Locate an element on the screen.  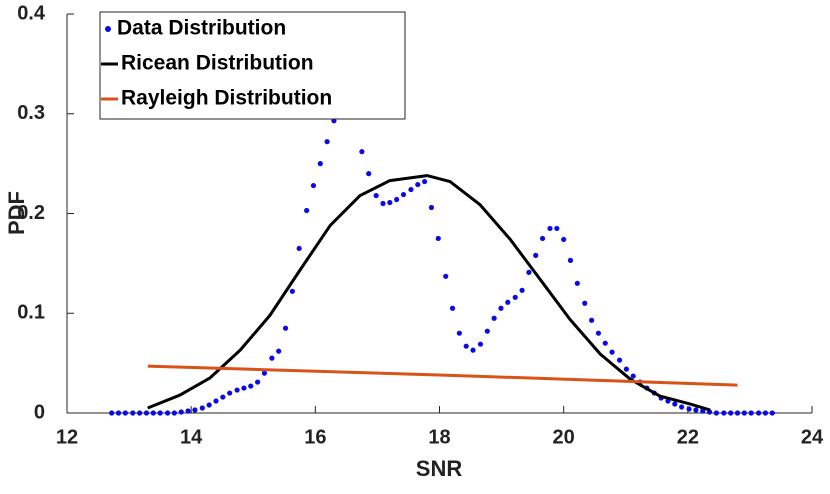
legend-label: Data Distribution is located at coordinates (201, 28).